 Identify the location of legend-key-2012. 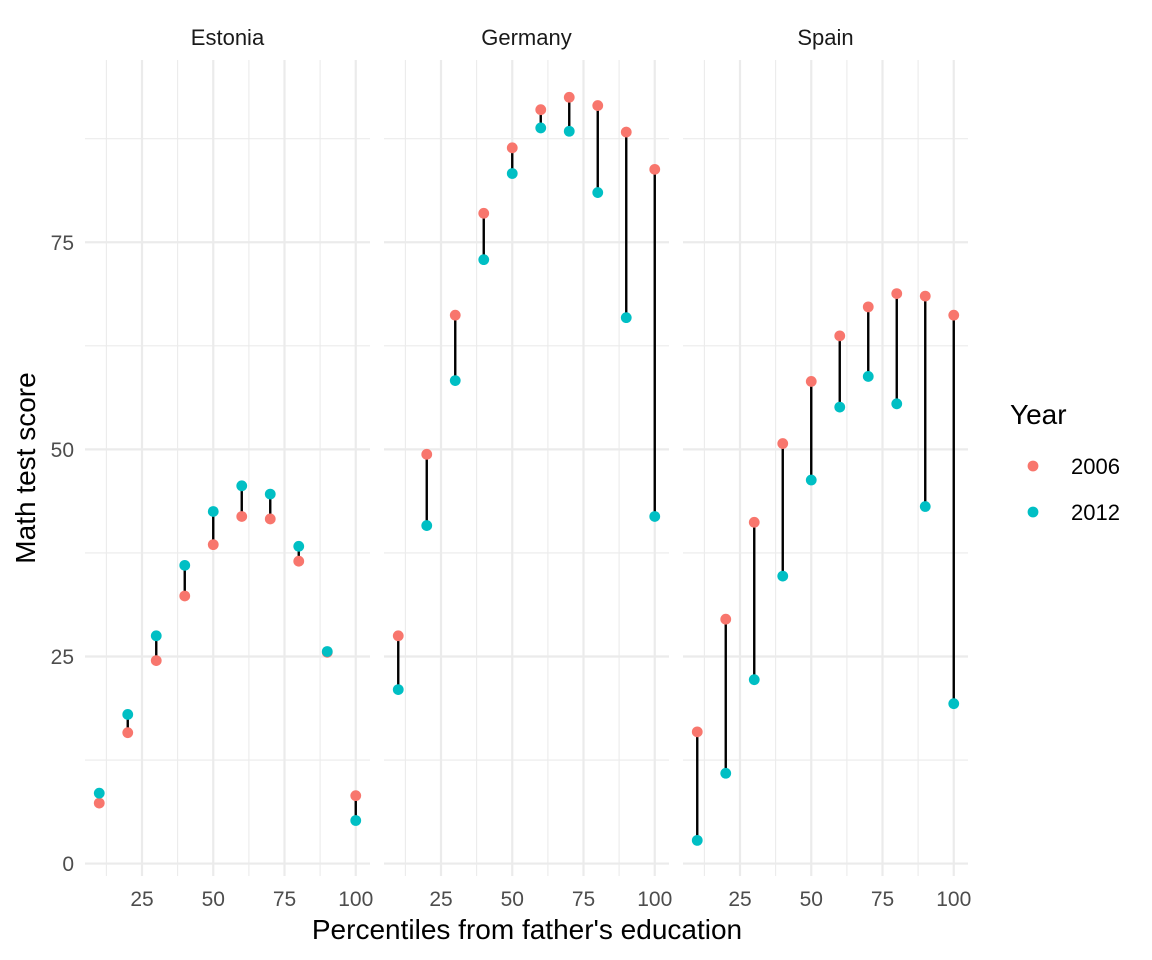
(1033, 512).